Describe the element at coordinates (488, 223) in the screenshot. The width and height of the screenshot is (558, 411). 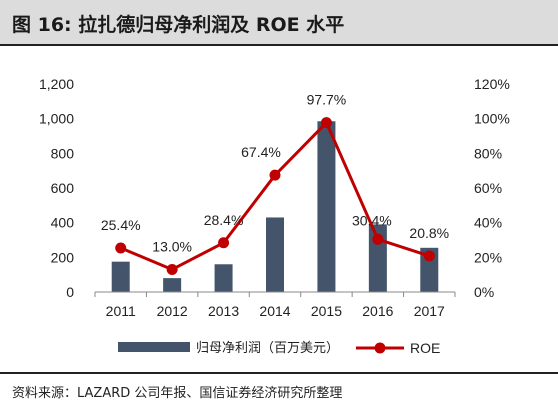
I see `y-right-tick-label: 40%` at that location.